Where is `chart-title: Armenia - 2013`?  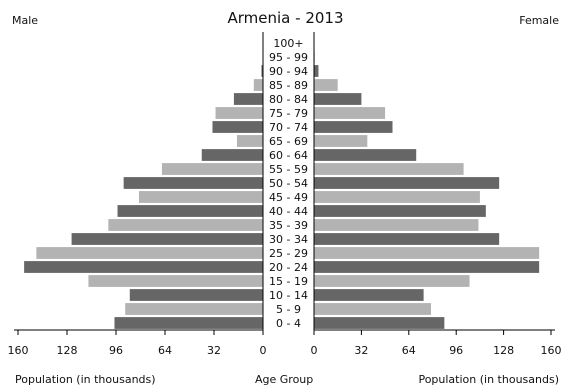
chart-title: Armenia - 2013 is located at coordinates (285, 18).